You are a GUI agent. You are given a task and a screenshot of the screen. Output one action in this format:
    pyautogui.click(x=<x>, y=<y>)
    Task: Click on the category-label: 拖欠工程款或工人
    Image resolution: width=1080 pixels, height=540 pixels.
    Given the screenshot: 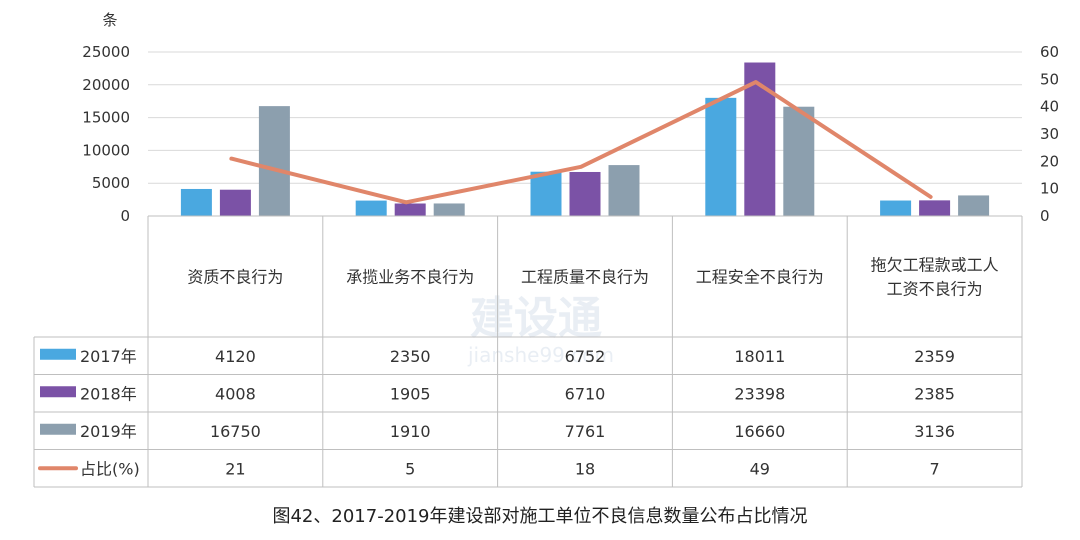 What is the action you would take?
    pyautogui.click(x=935, y=265)
    